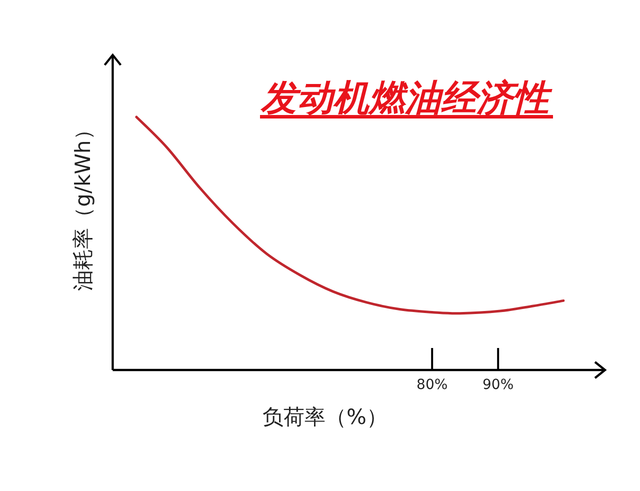  I want to click on x-tick-label: 80%, so click(432, 385).